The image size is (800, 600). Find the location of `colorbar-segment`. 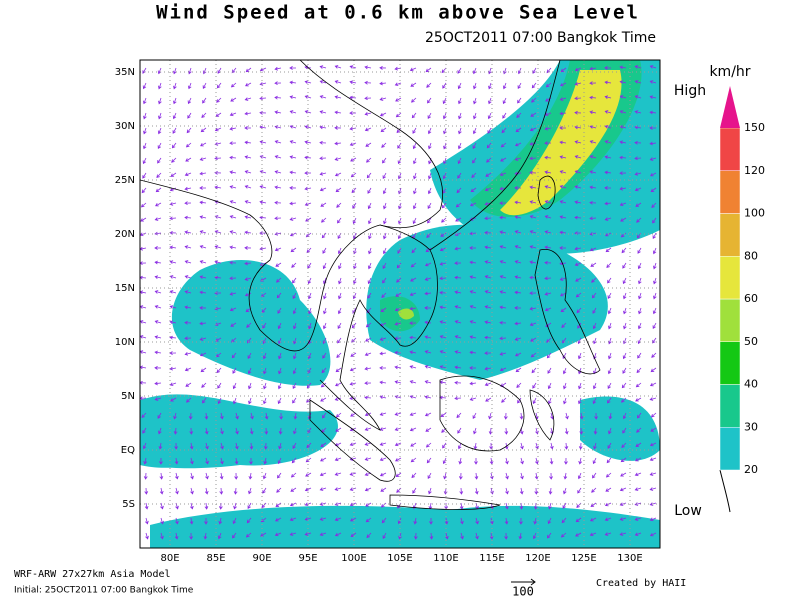

colorbar-segment is located at coordinates (730, 235).